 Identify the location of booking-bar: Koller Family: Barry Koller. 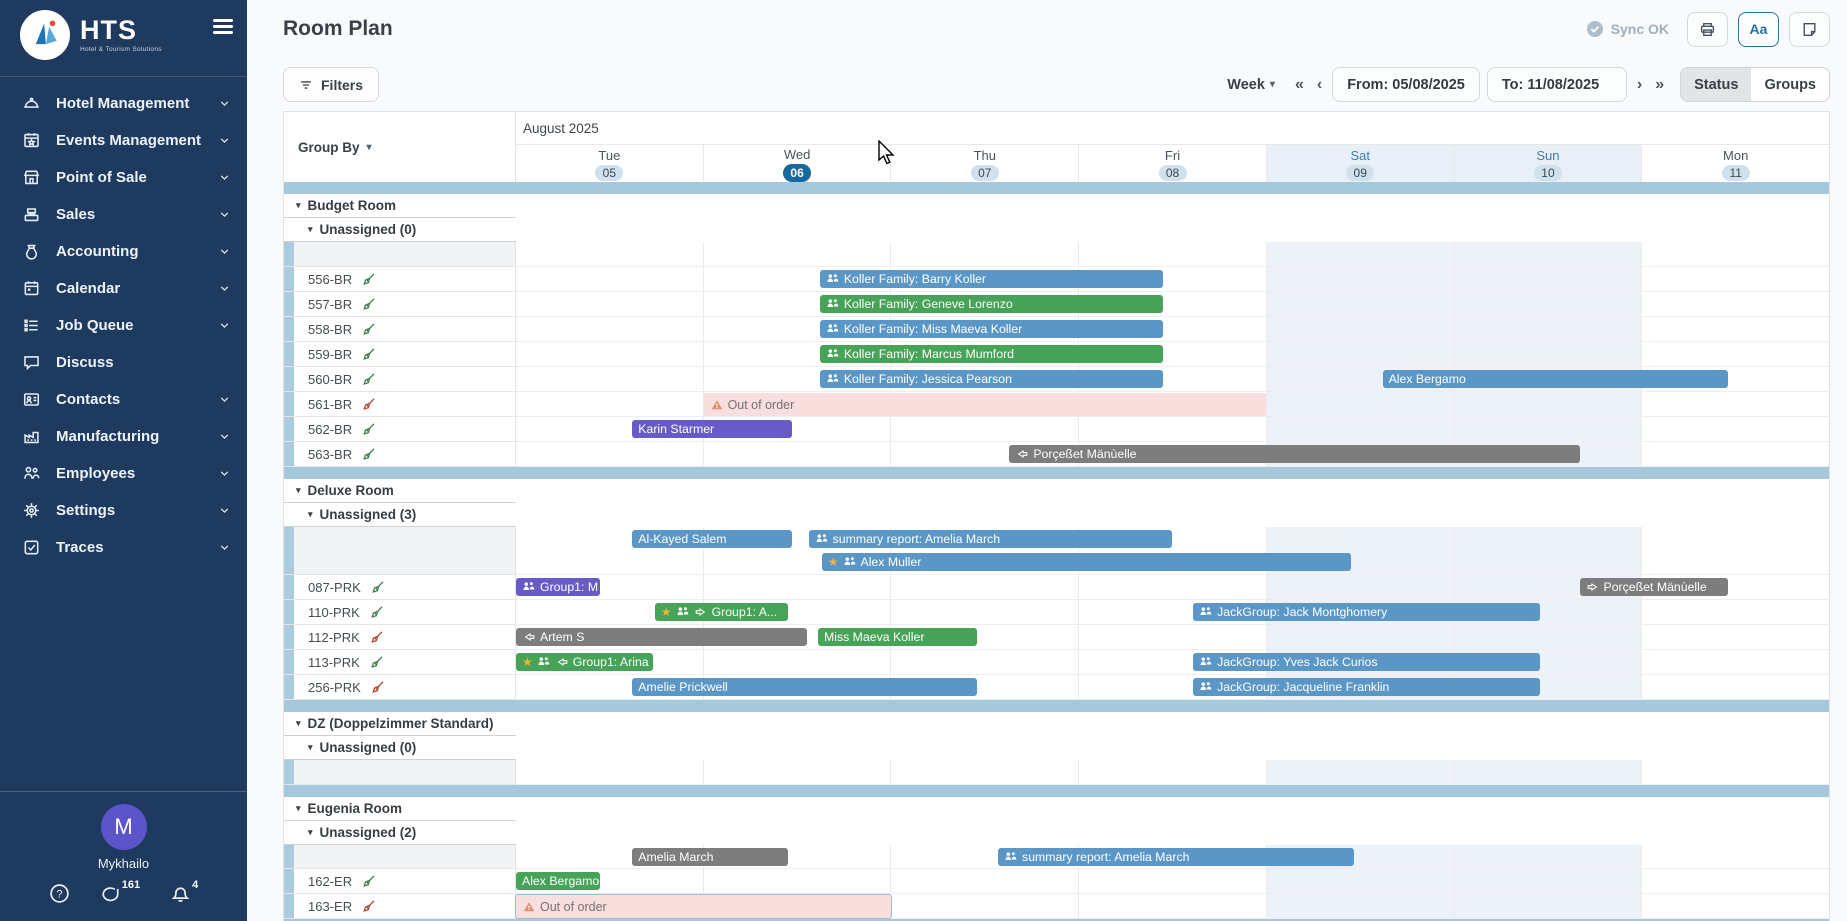
(991, 279).